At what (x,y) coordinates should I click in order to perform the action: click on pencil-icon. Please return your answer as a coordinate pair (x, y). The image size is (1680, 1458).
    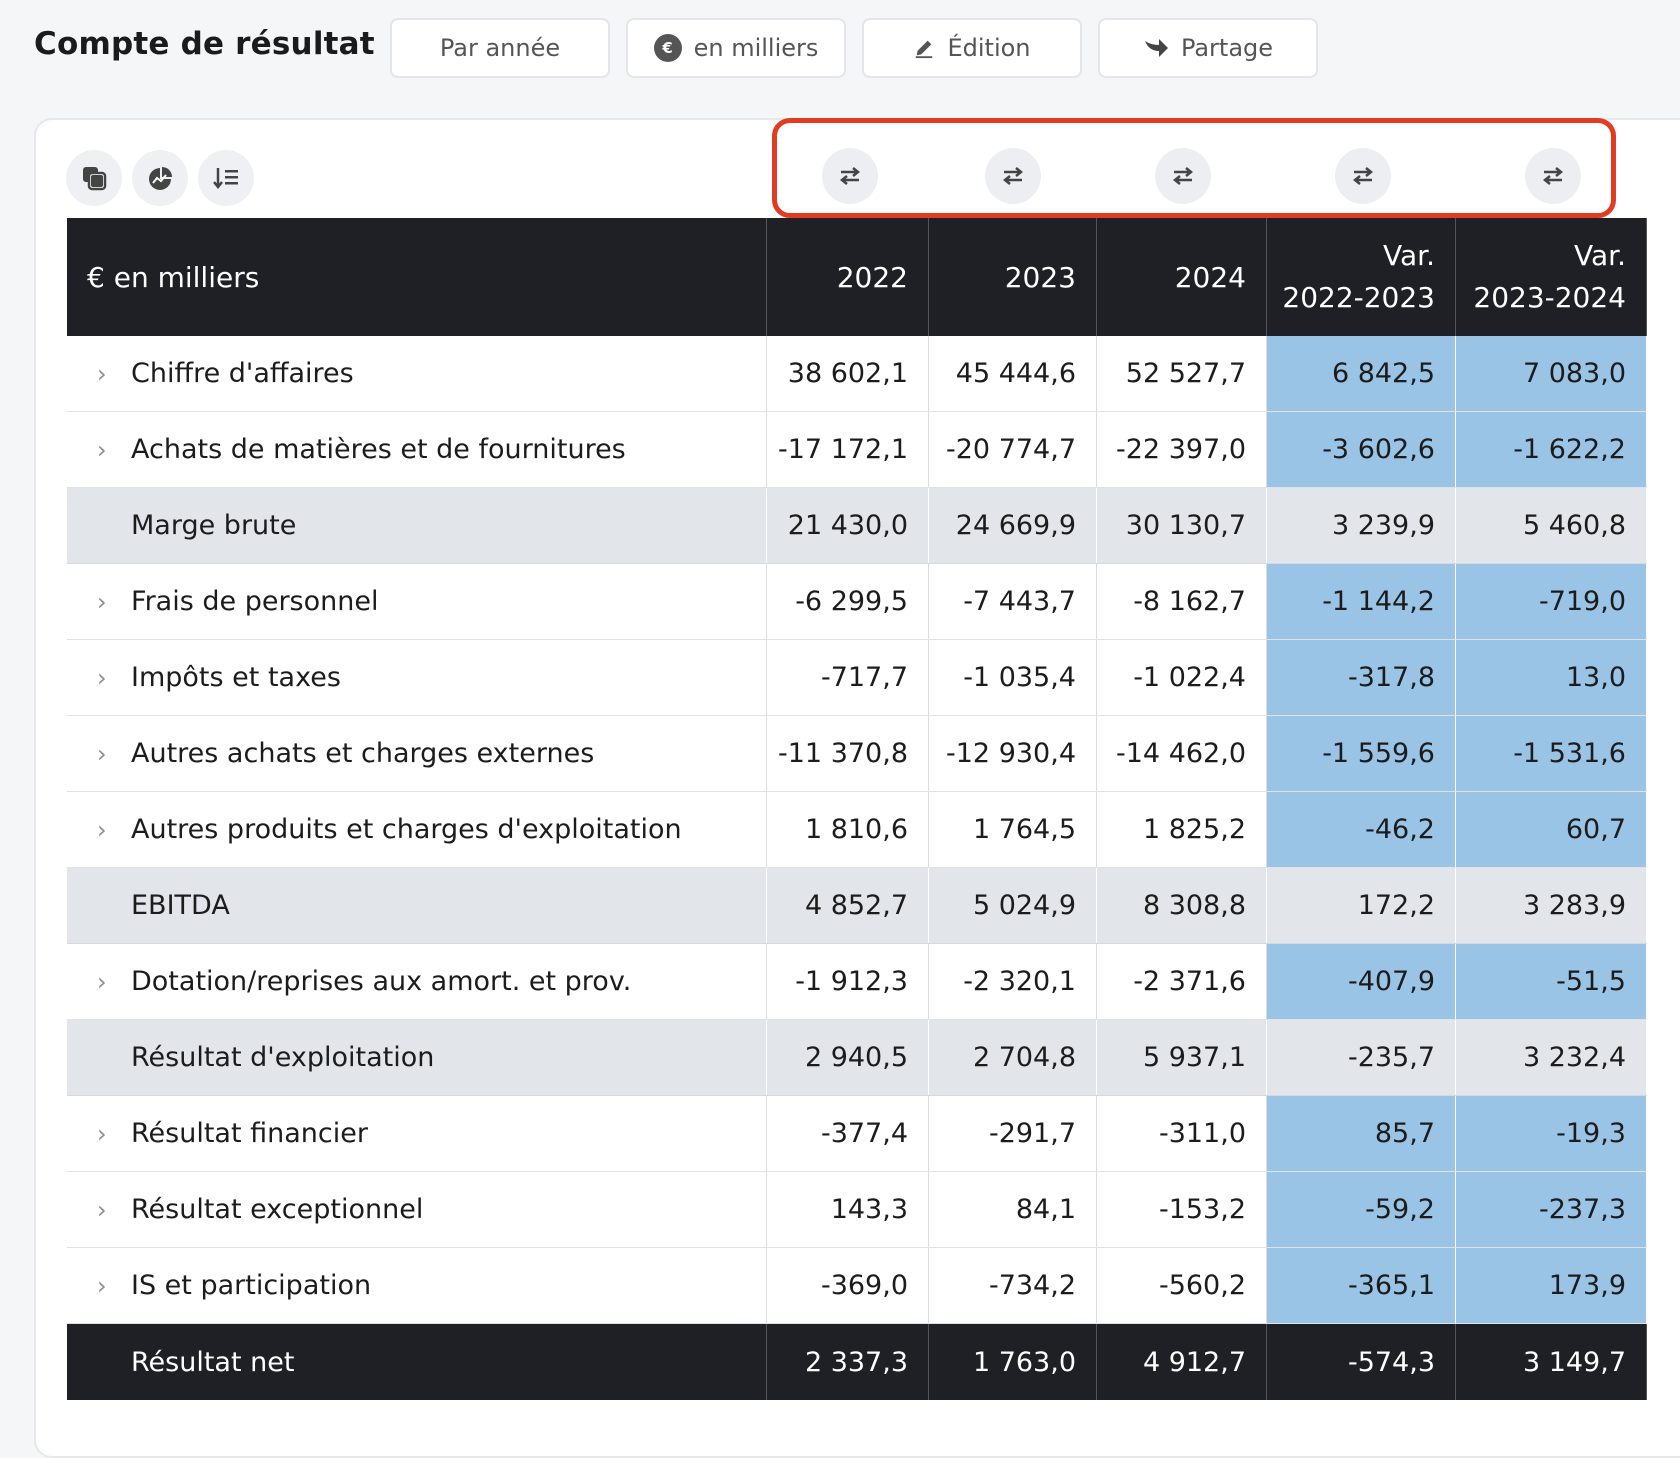
    Looking at the image, I should click on (924, 48).